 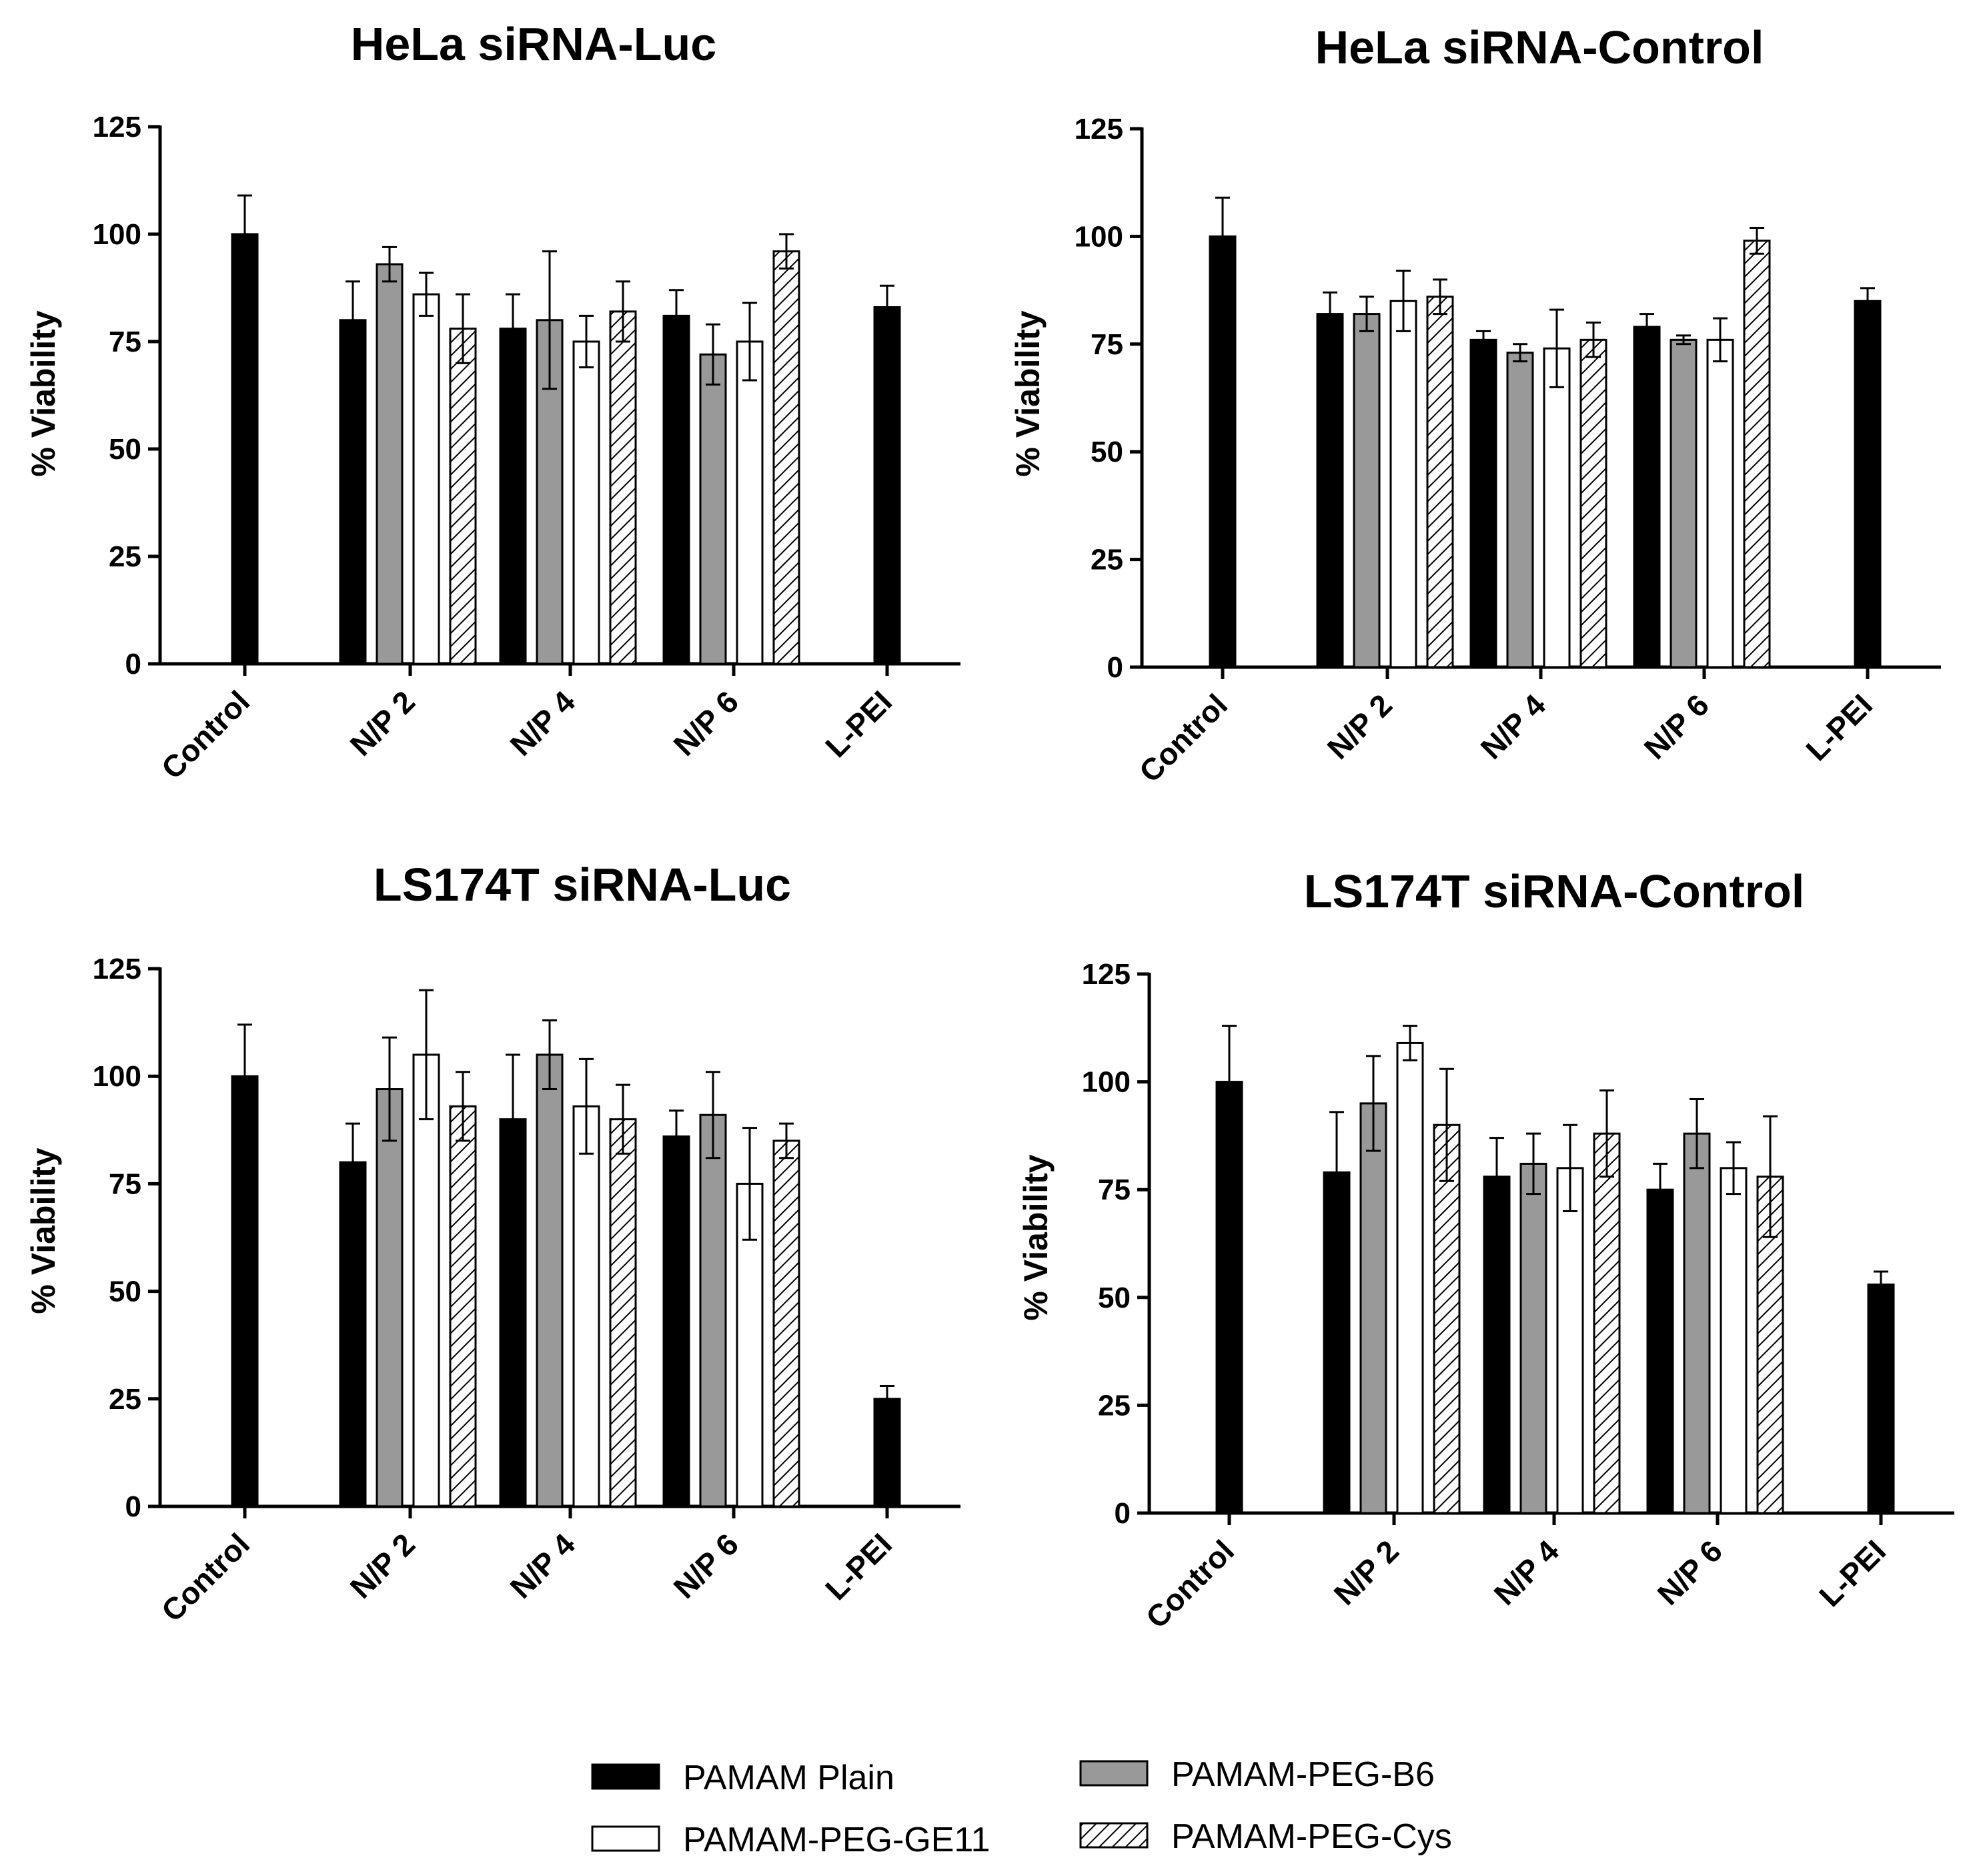 What do you see at coordinates (533, 44) in the screenshot?
I see `chart-title: HeLa siRNA-Luc` at bounding box center [533, 44].